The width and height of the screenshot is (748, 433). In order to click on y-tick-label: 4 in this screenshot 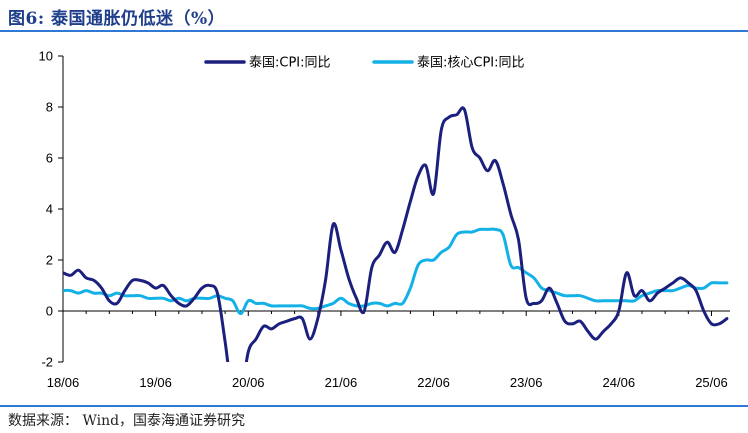, I will do `click(49, 209)`.